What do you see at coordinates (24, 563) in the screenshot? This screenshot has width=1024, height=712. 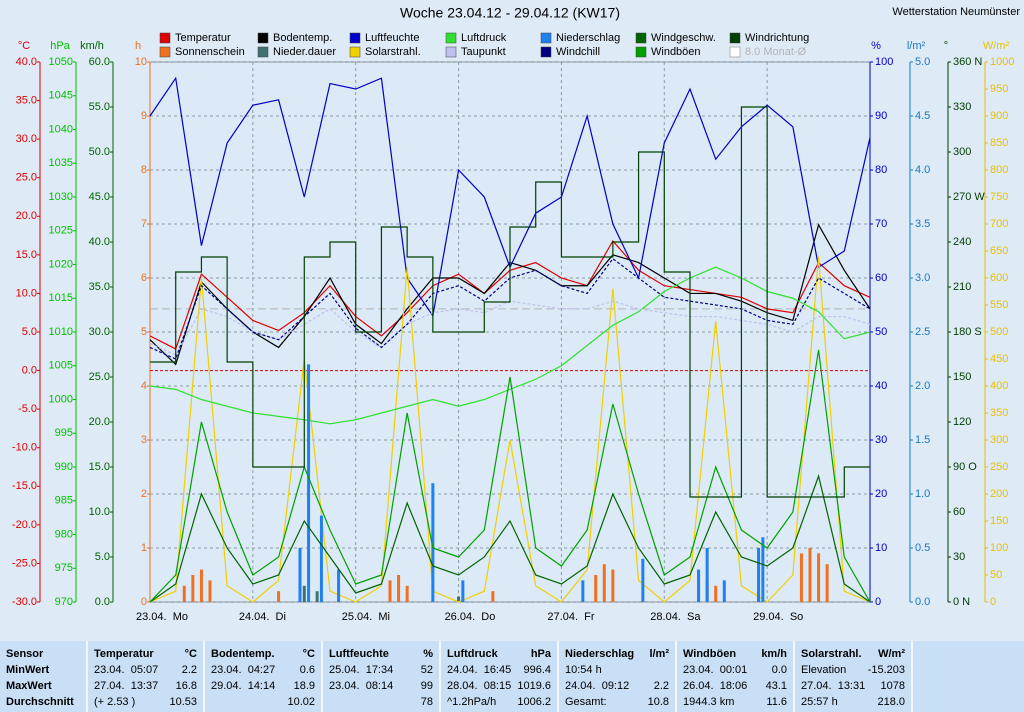 I see `y-tick-label: -25.0` at bounding box center [24, 563].